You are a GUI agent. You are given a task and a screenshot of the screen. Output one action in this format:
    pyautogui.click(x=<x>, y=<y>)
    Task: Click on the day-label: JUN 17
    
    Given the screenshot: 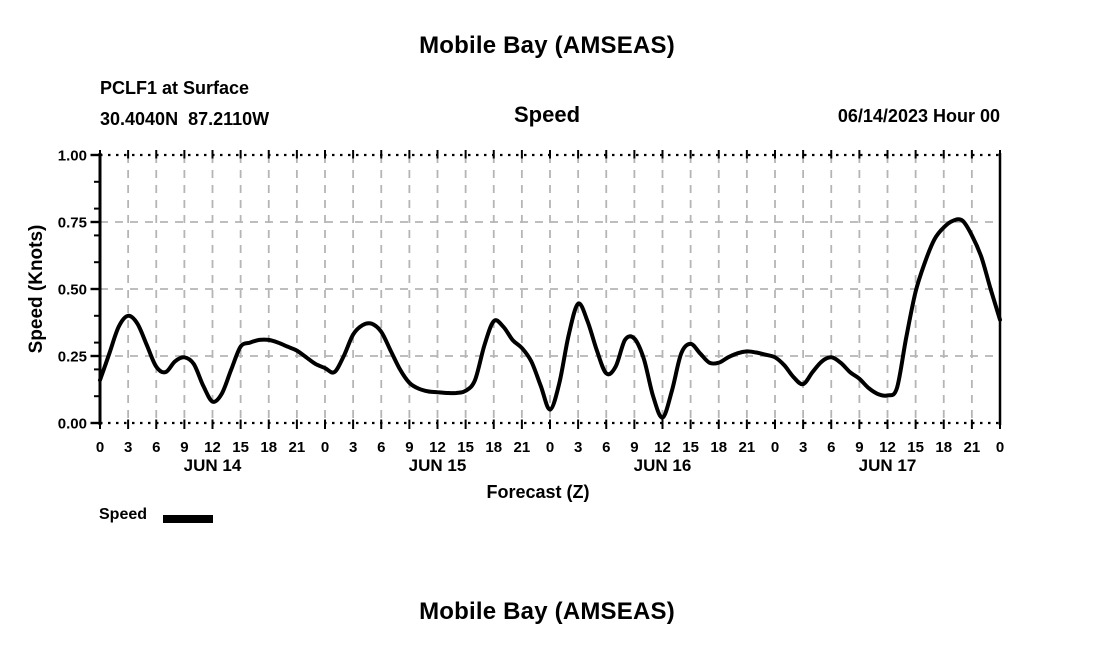 What is the action you would take?
    pyautogui.click(x=888, y=465)
    